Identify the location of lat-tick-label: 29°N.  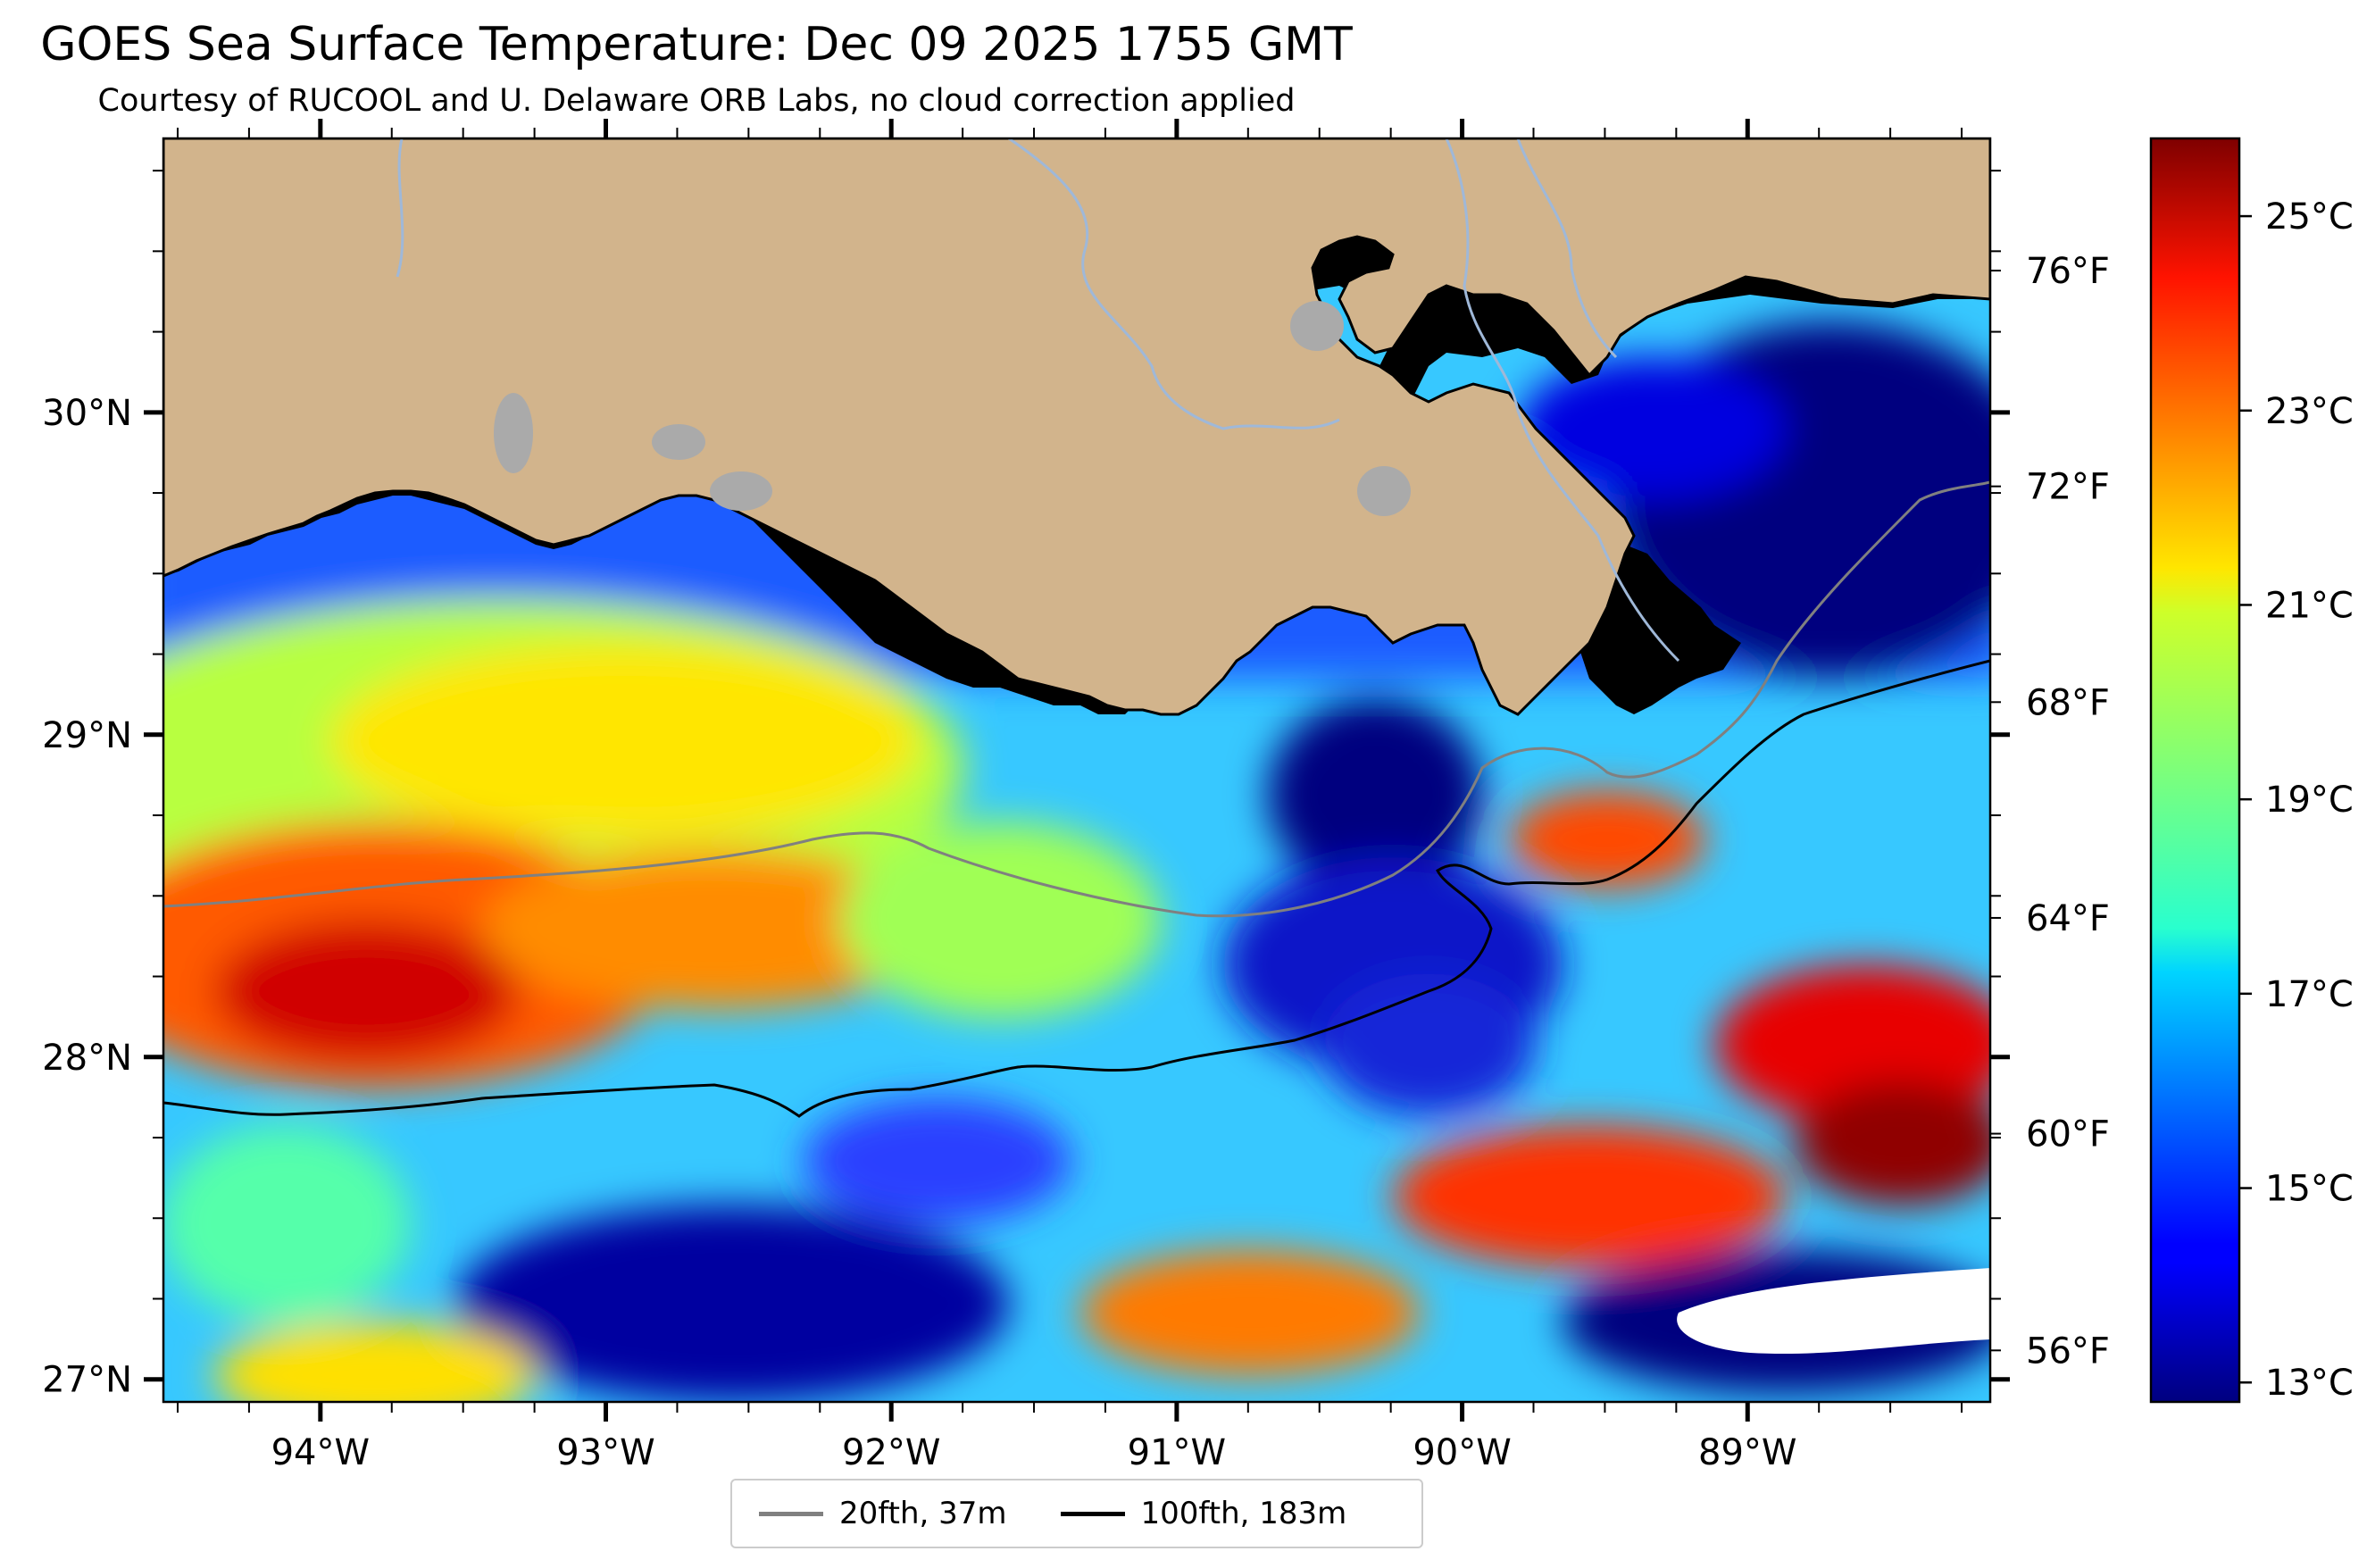
(87, 736).